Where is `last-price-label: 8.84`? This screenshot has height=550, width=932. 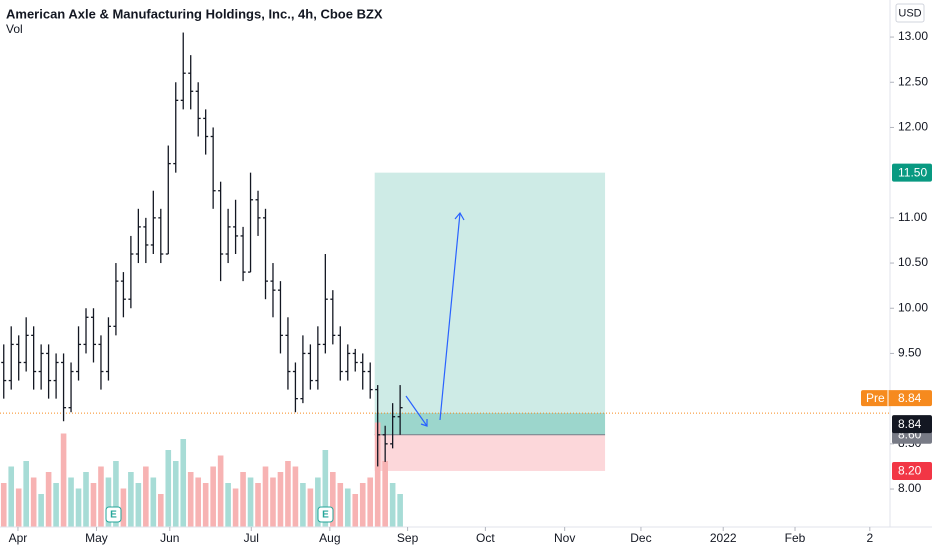 last-price-label: 8.84 is located at coordinates (910, 424).